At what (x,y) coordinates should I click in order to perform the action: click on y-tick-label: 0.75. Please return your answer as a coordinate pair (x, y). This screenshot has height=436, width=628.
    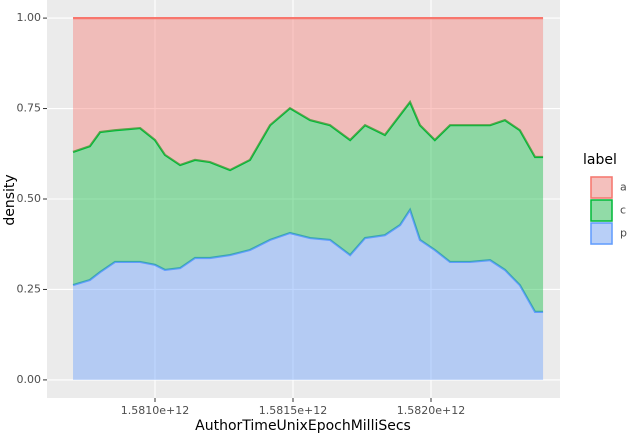
    Looking at the image, I should click on (29, 108).